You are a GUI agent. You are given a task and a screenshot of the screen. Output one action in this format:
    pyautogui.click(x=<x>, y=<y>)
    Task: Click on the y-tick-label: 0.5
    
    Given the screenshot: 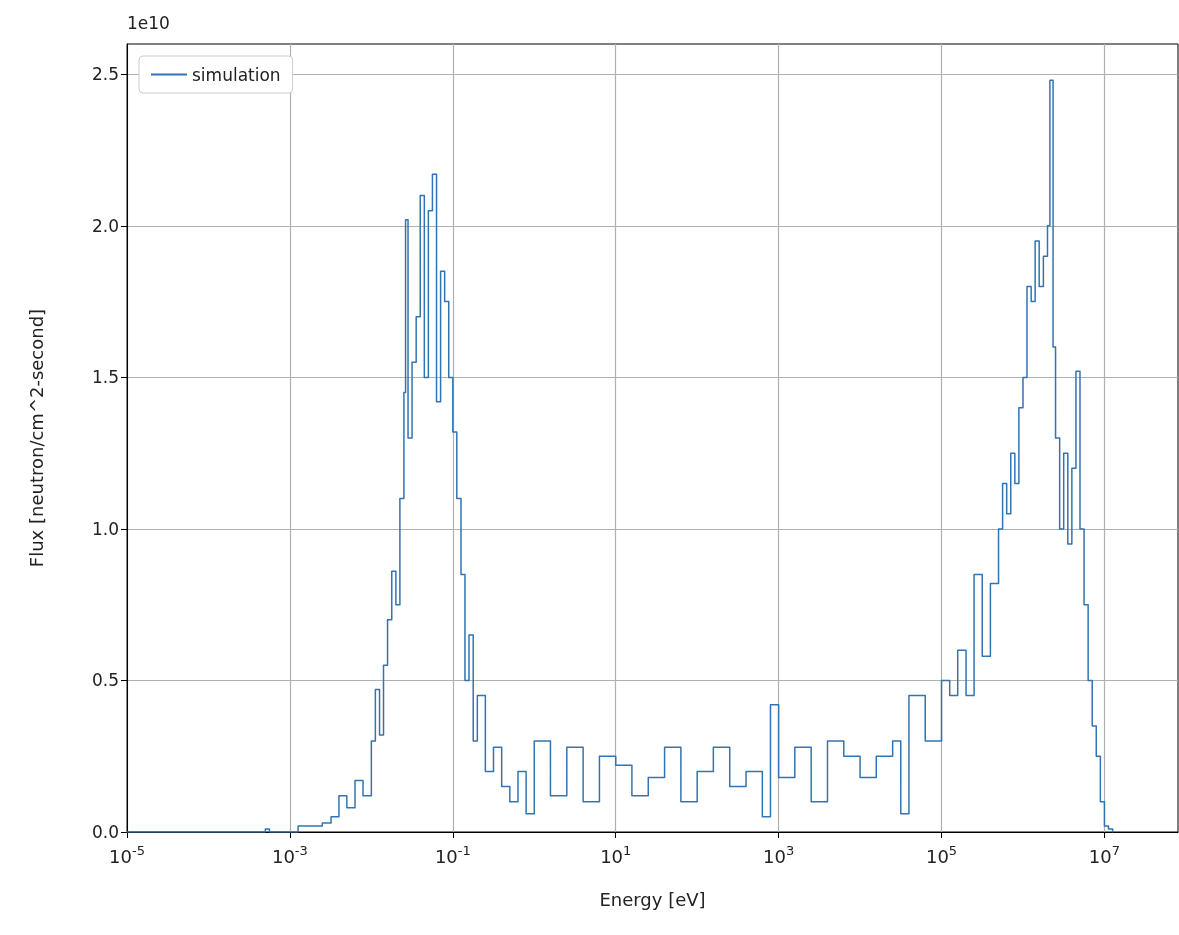 What is the action you would take?
    pyautogui.click(x=105, y=680)
    